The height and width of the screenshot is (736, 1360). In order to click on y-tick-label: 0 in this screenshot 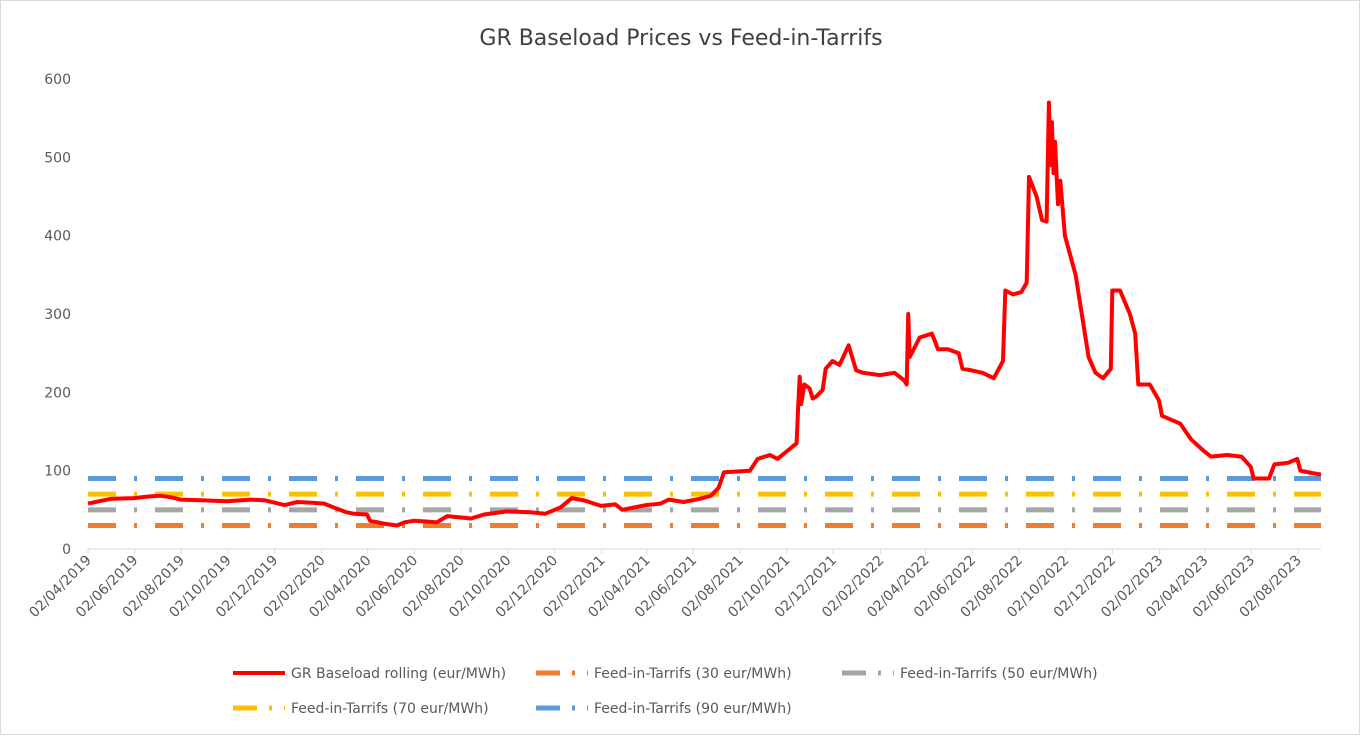, I will do `click(66, 550)`.